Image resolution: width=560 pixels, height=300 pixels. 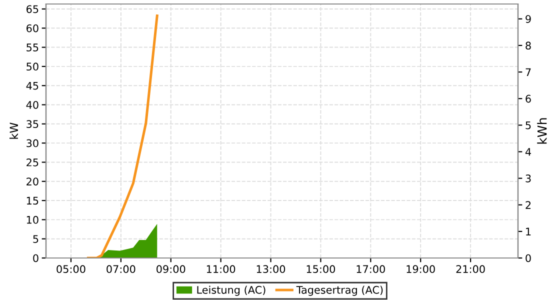 I want to click on y2-tick-label: 8, so click(x=528, y=46).